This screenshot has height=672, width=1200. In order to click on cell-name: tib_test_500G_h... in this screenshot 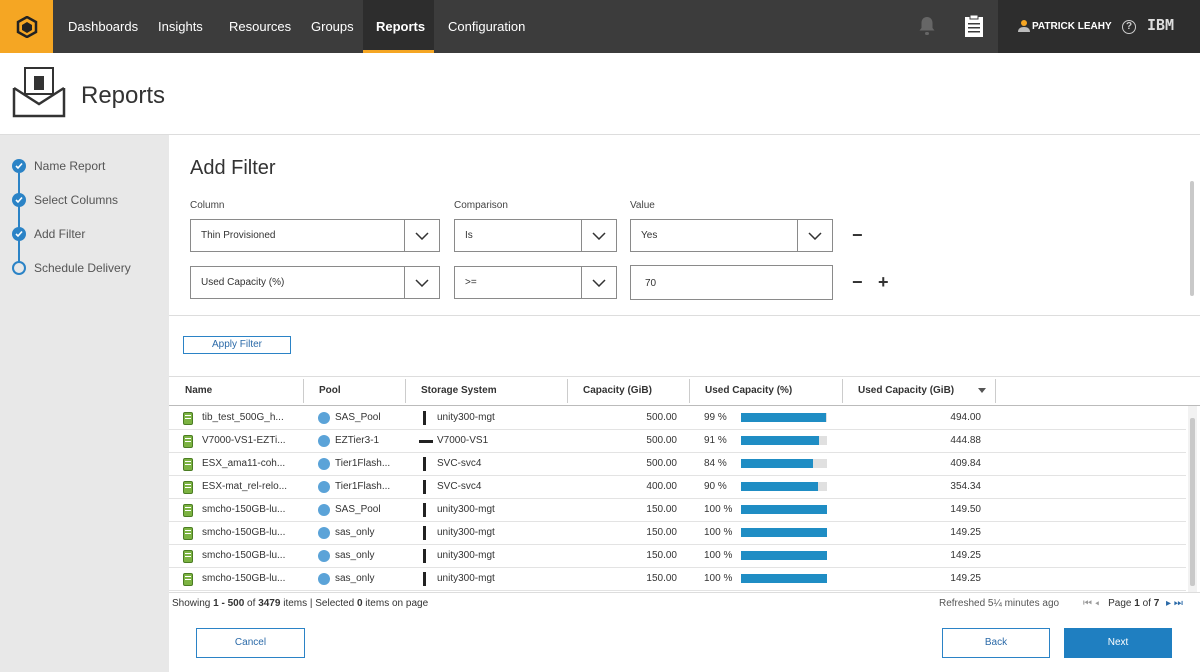, I will do `click(243, 417)`.